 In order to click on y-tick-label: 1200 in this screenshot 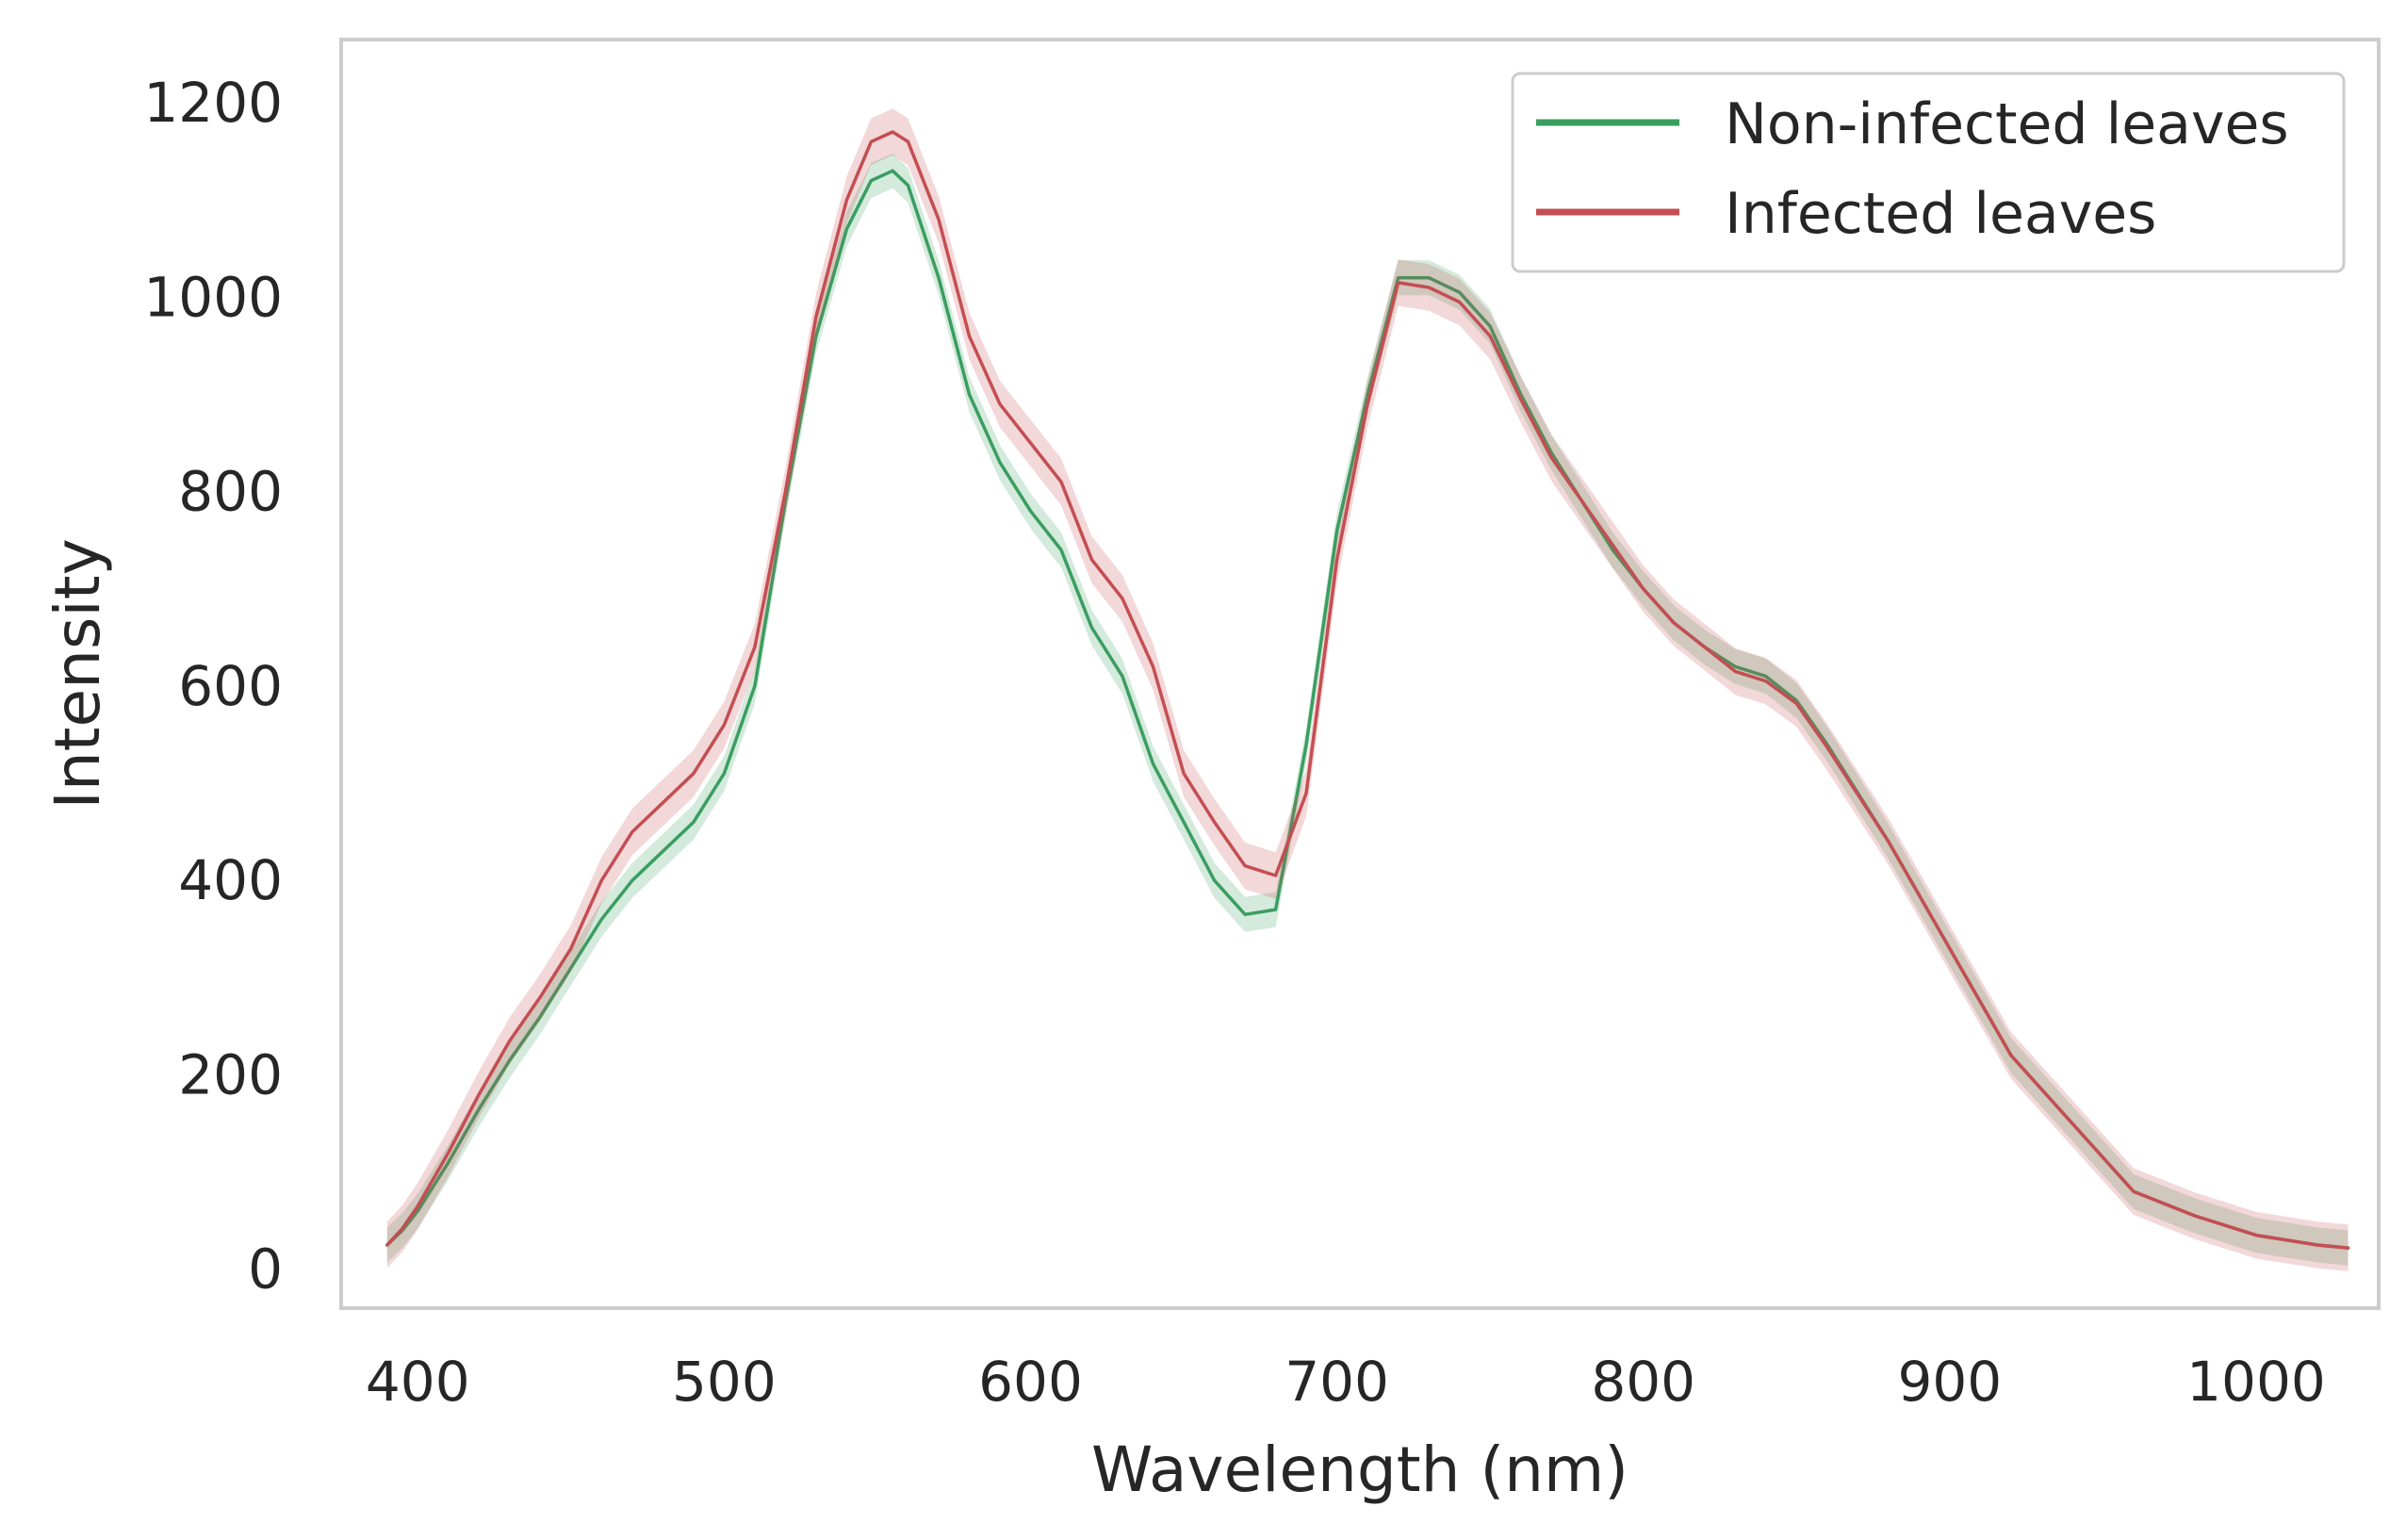, I will do `click(213, 103)`.